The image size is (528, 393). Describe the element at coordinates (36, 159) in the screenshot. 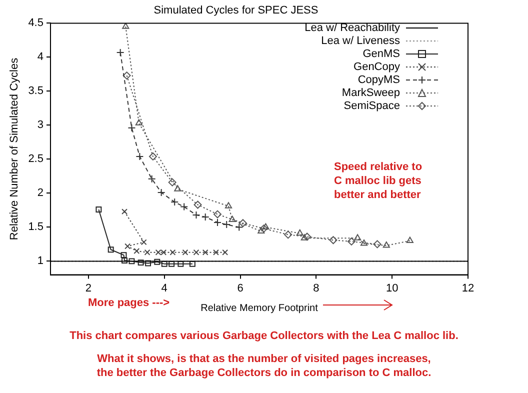

I see `y-tick-label: 2.5` at that location.